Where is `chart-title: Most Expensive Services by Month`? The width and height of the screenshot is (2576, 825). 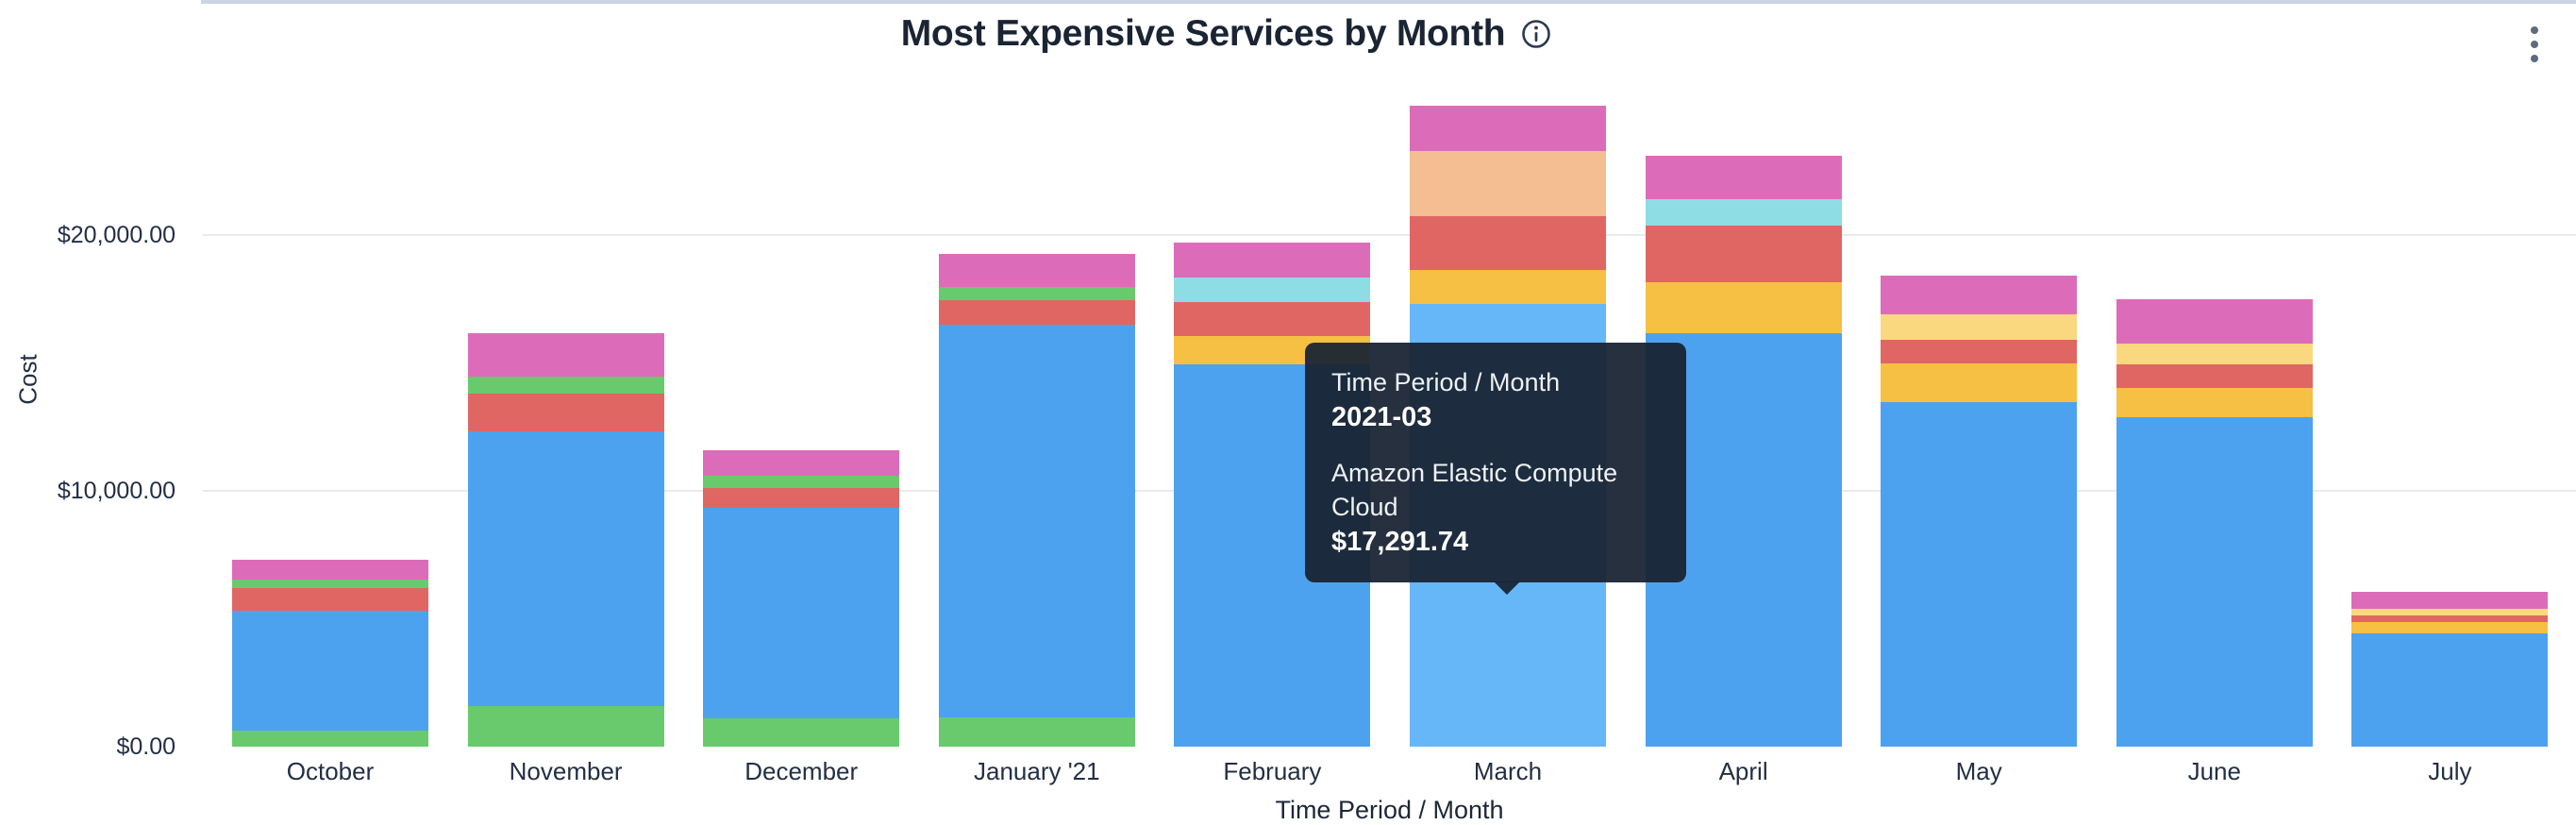 chart-title: Most Expensive Services by Month is located at coordinates (1203, 33).